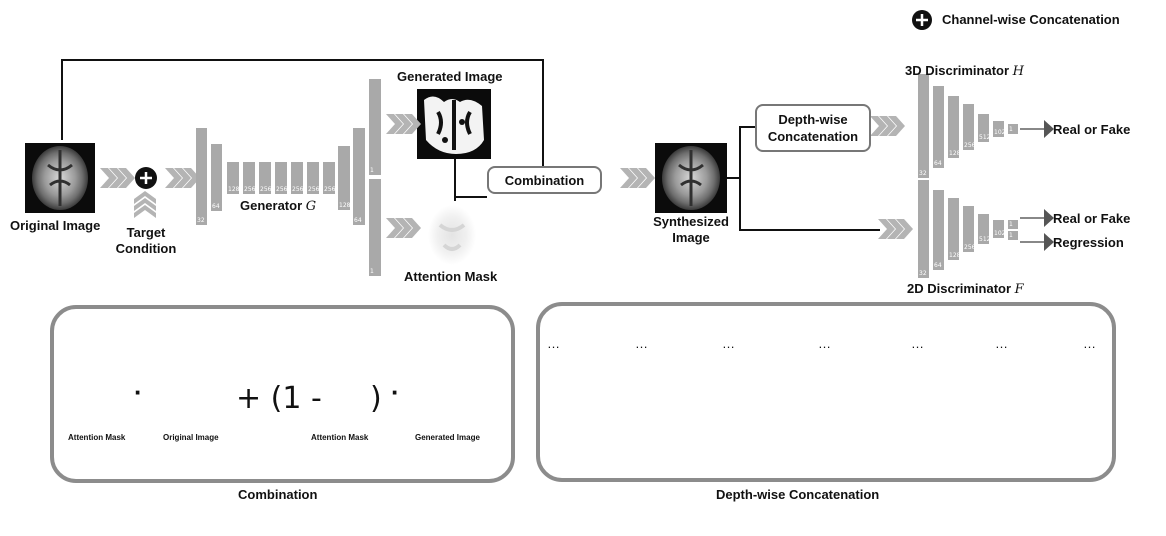 The width and height of the screenshot is (1166, 536). What do you see at coordinates (249, 178) in the screenshot?
I see `generator-layer-3: 256` at bounding box center [249, 178].